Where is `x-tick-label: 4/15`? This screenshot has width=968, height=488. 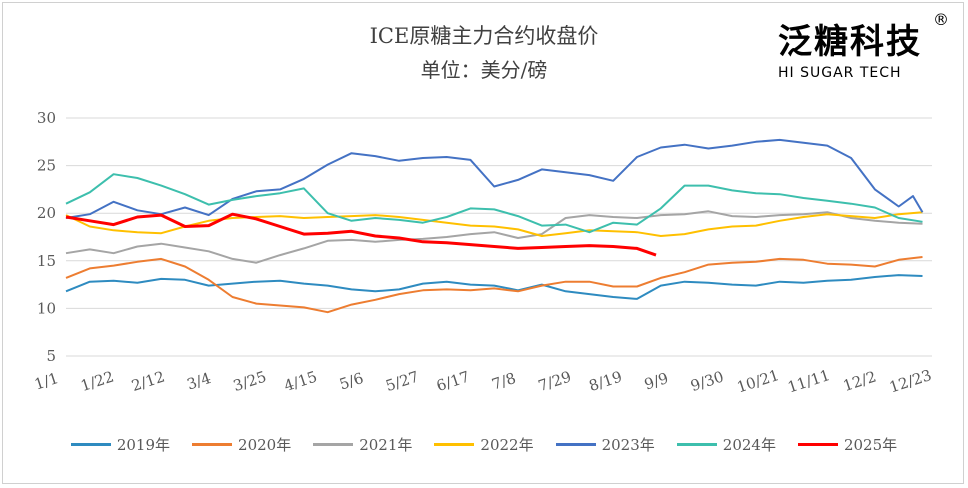 x-tick-label: 4/15 is located at coordinates (301, 381).